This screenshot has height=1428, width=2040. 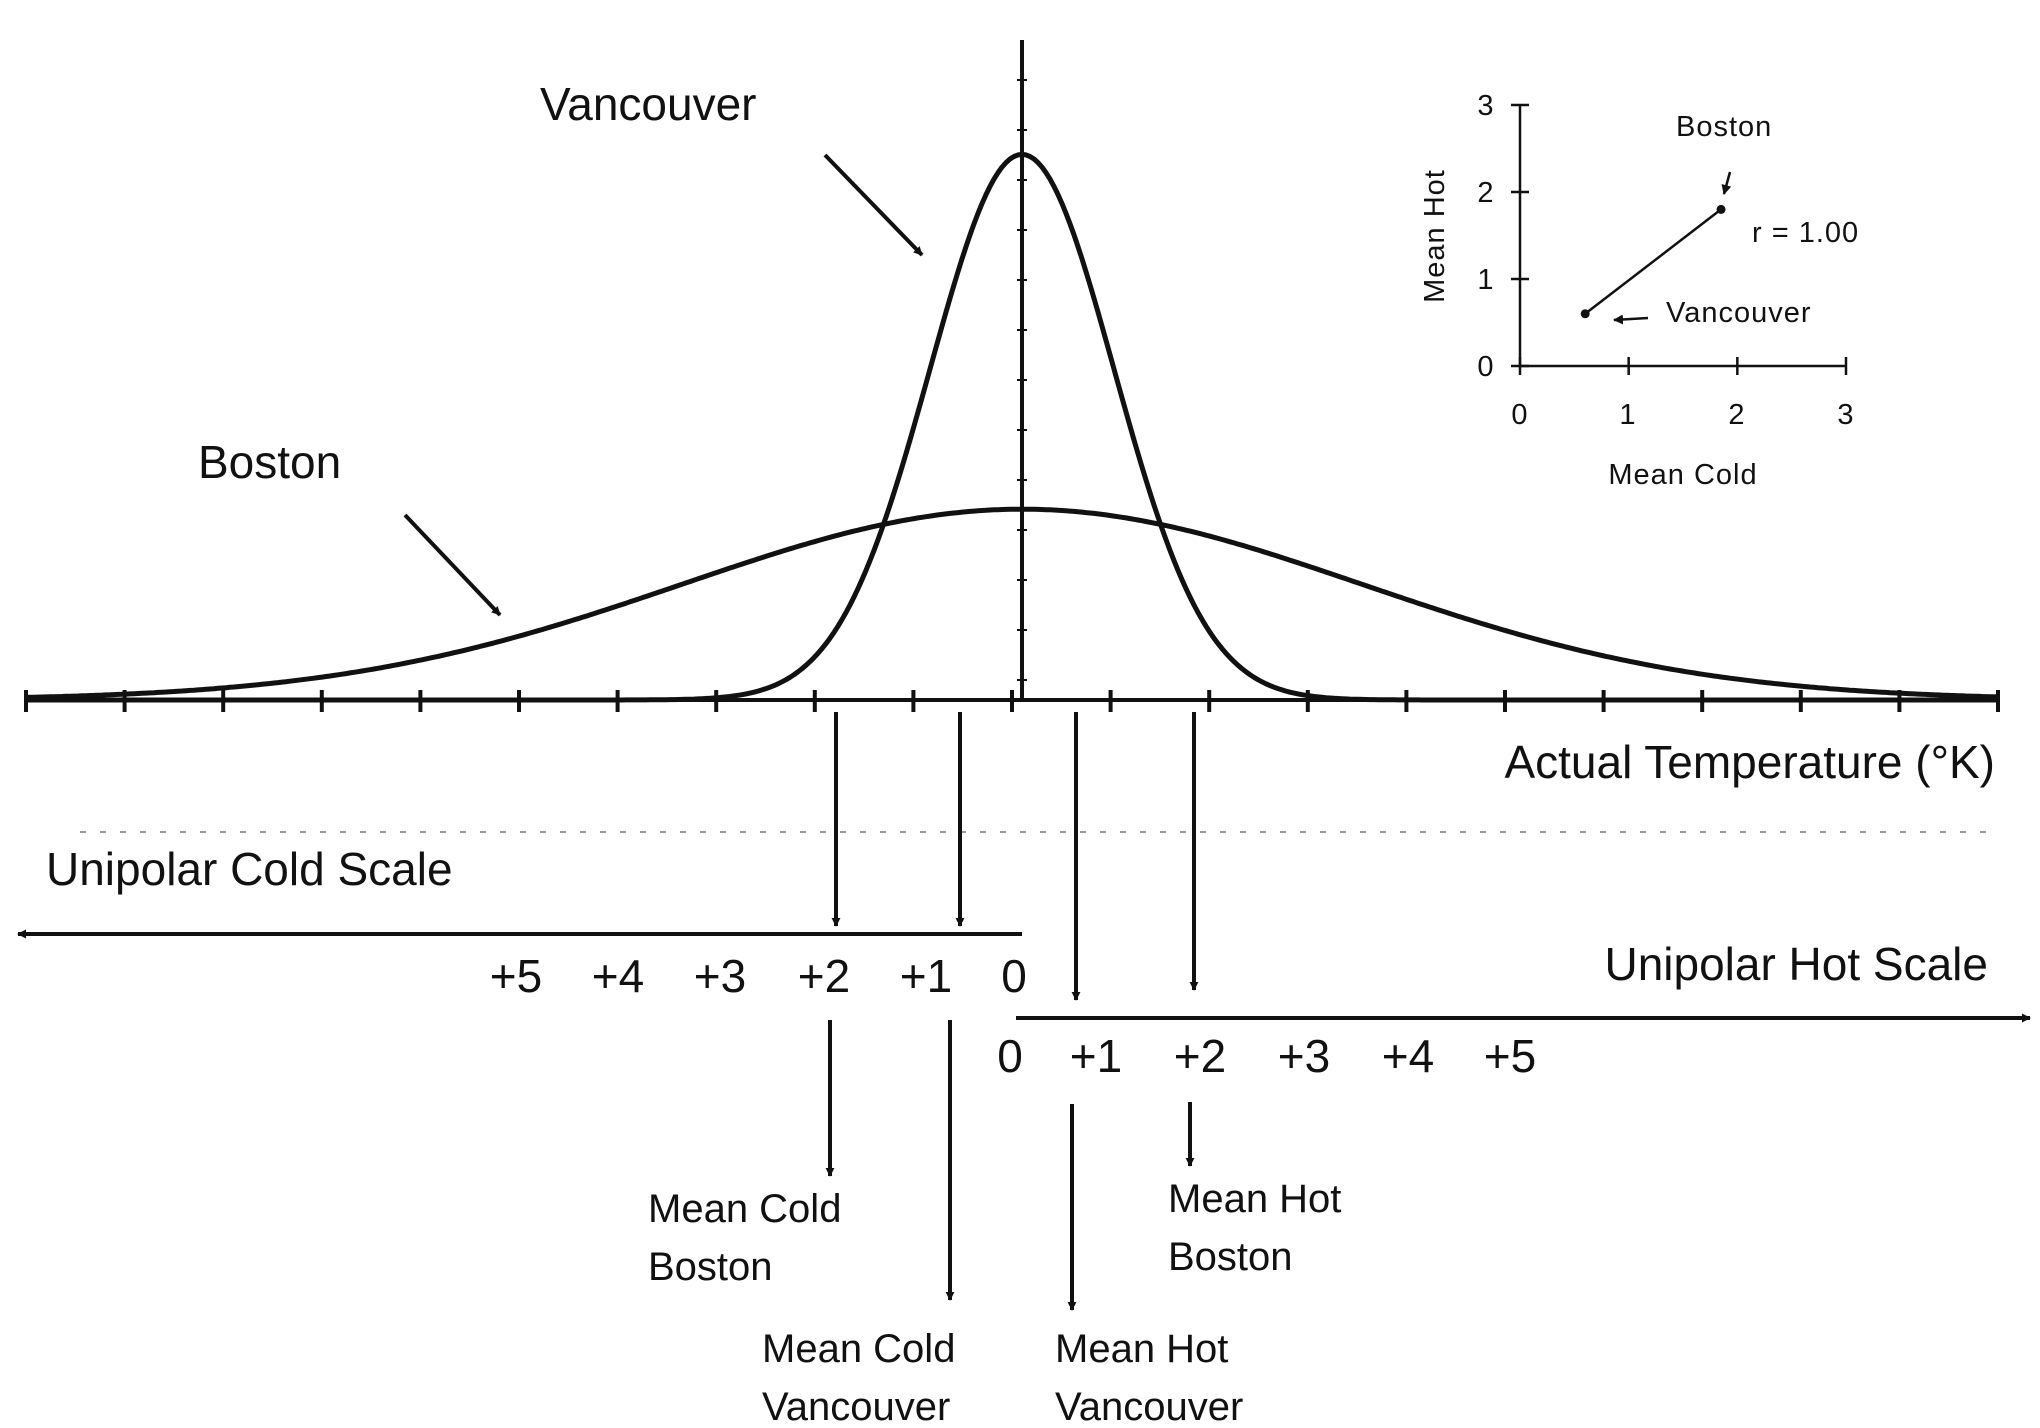 I want to click on inset-x-axis-label: Mean Cold, so click(x=1682, y=475).